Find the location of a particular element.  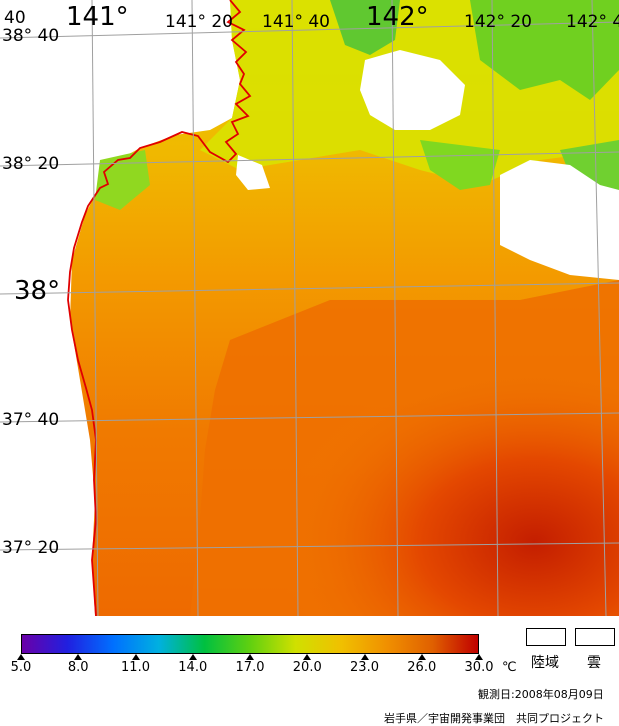

colorbar-tick-label: 20.0 is located at coordinates (307, 667).